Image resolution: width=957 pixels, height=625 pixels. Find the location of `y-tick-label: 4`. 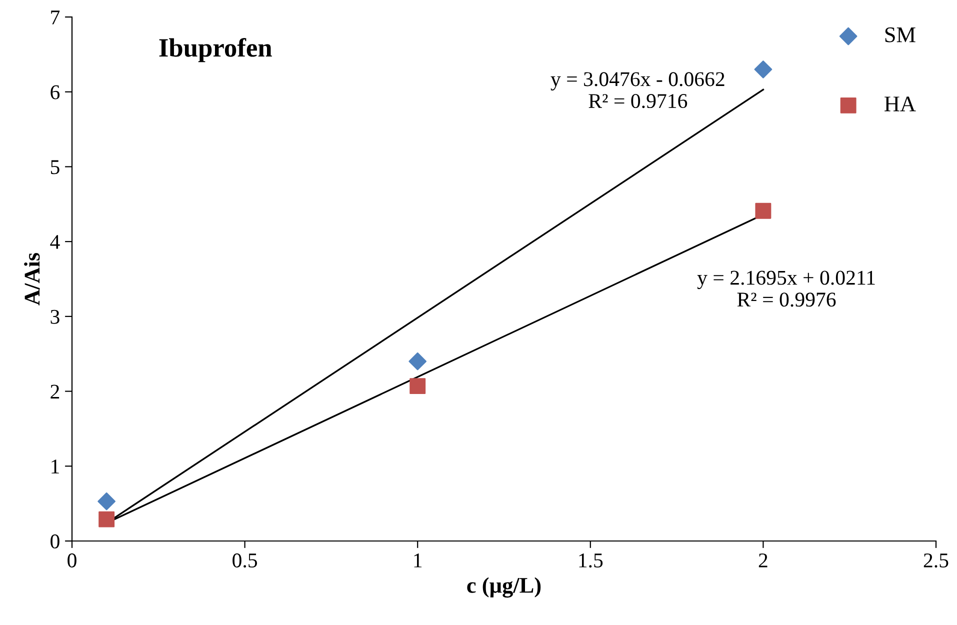

y-tick-label: 4 is located at coordinates (55, 242).